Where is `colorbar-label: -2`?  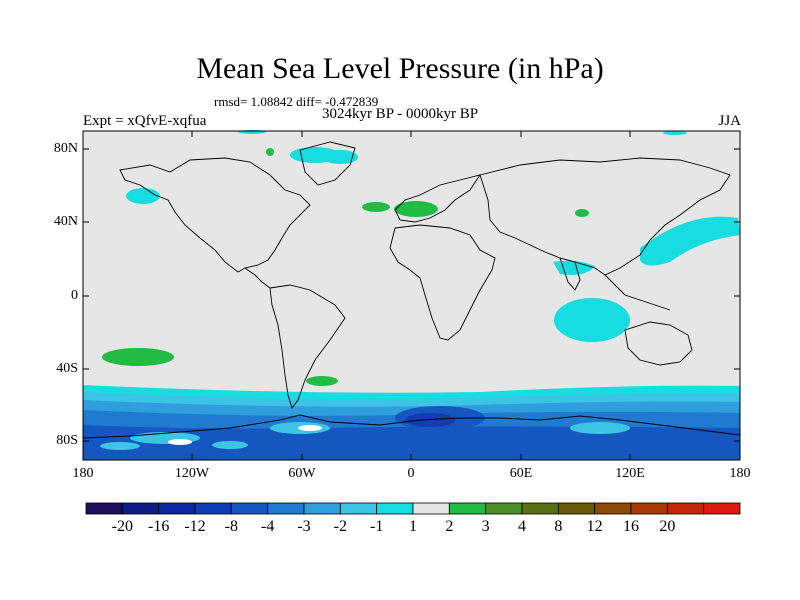
colorbar-label: -2 is located at coordinates (340, 526).